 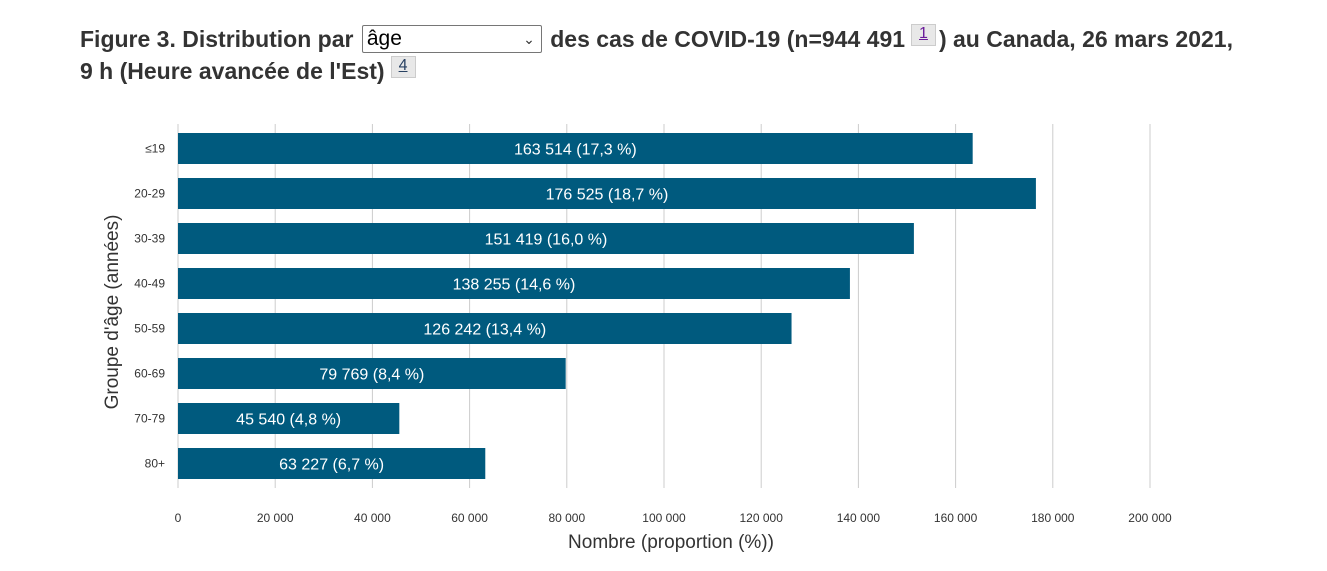 I want to click on bar-data-label: 176 525 (18,7 %), so click(x=607, y=195).